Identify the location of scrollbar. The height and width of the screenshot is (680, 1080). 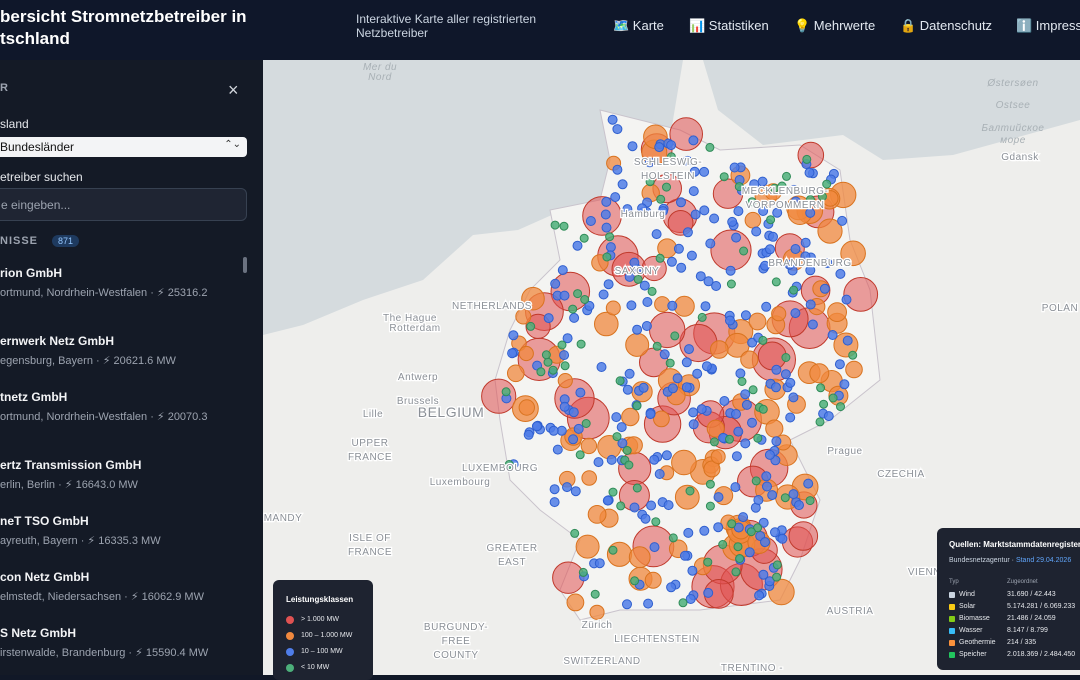
(245, 265).